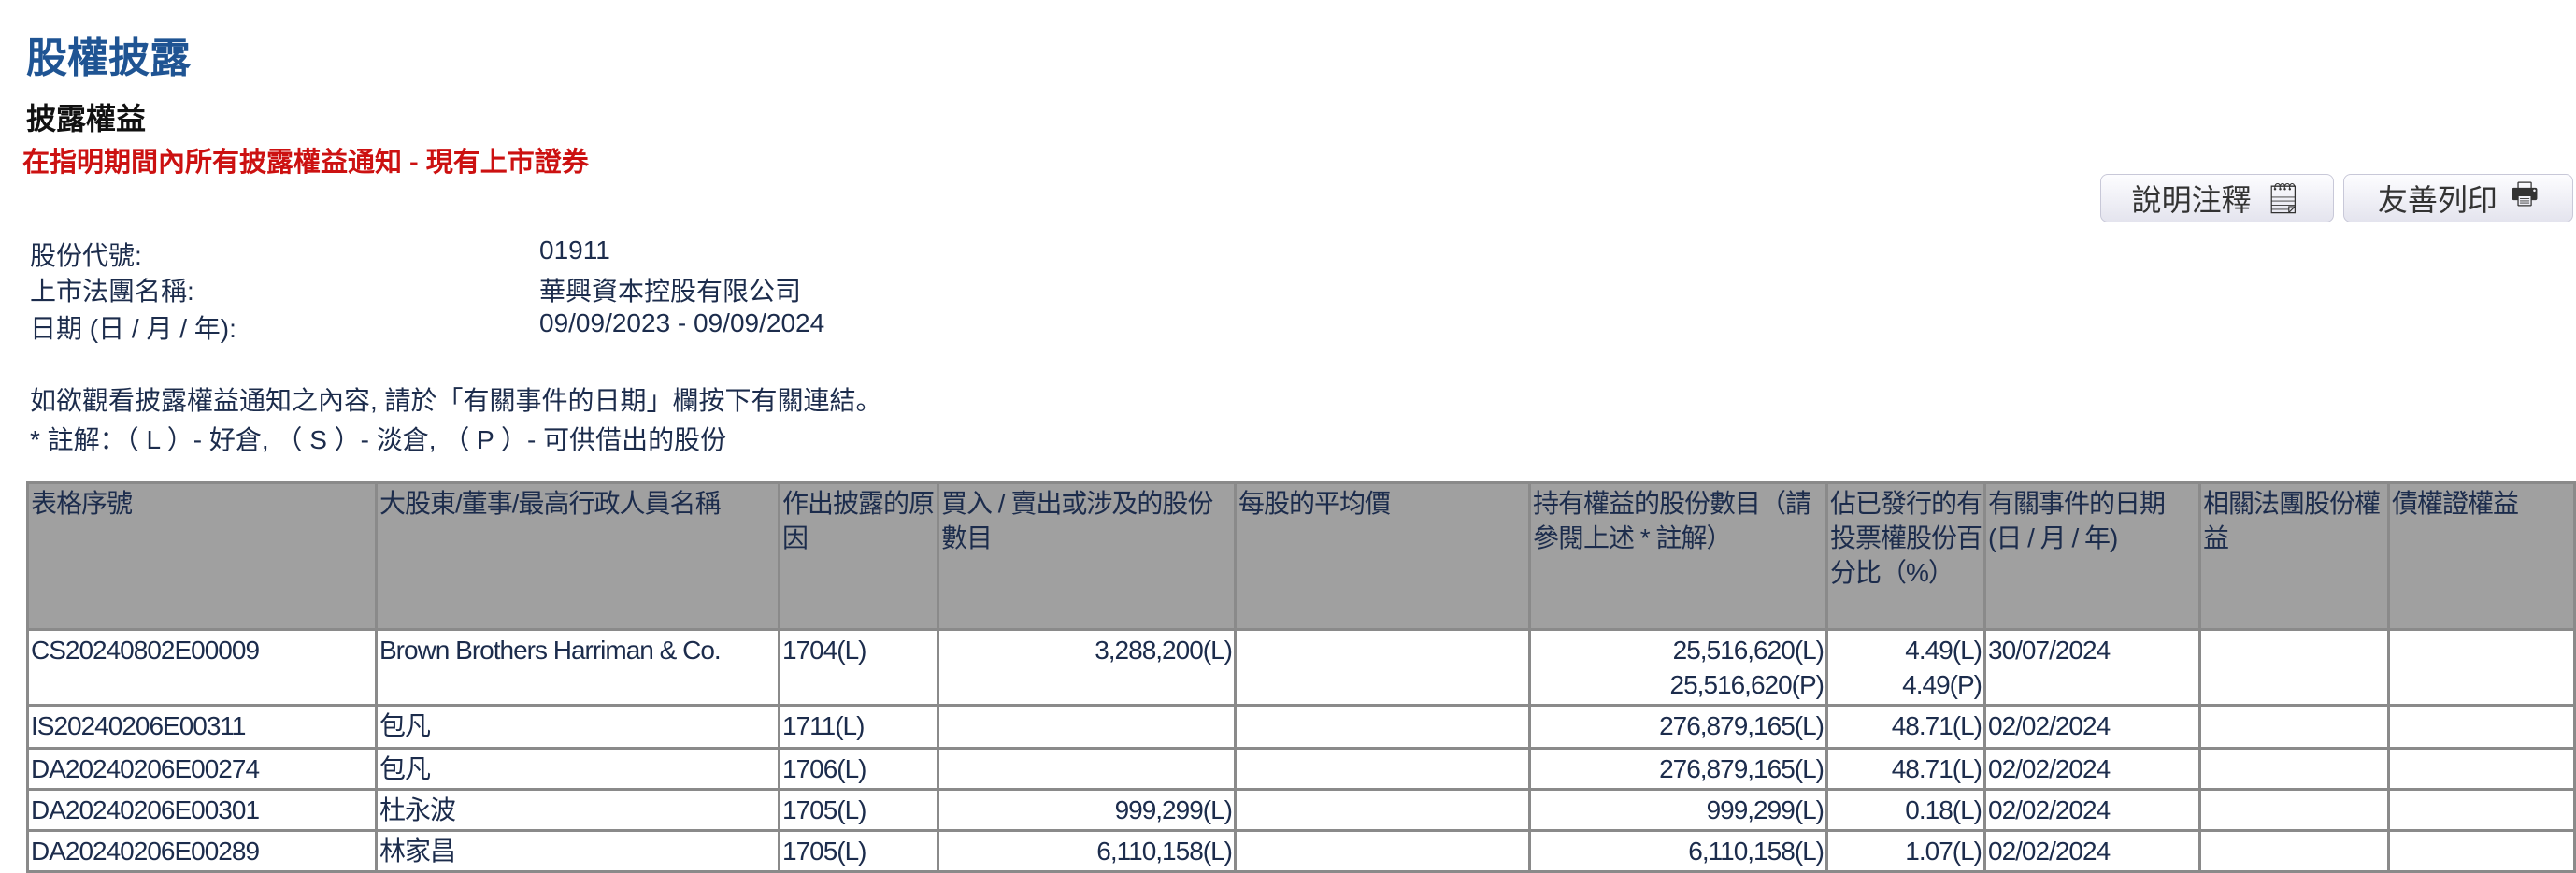 The width and height of the screenshot is (2576, 873). I want to click on cell-name: Brown Brothers Harriman & Co., so click(577, 667).